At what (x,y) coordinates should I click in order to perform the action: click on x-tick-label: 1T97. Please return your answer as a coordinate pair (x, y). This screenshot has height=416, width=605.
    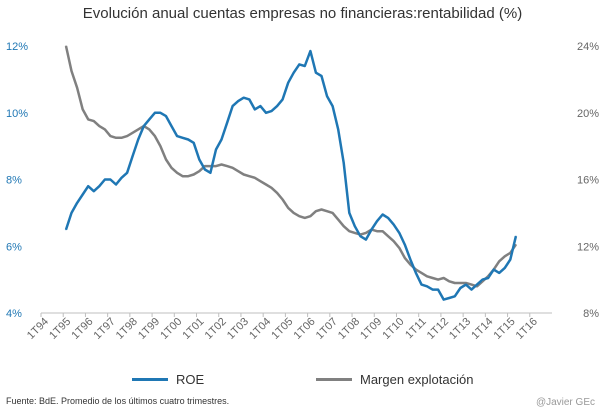
    Looking at the image, I should click on (105, 329).